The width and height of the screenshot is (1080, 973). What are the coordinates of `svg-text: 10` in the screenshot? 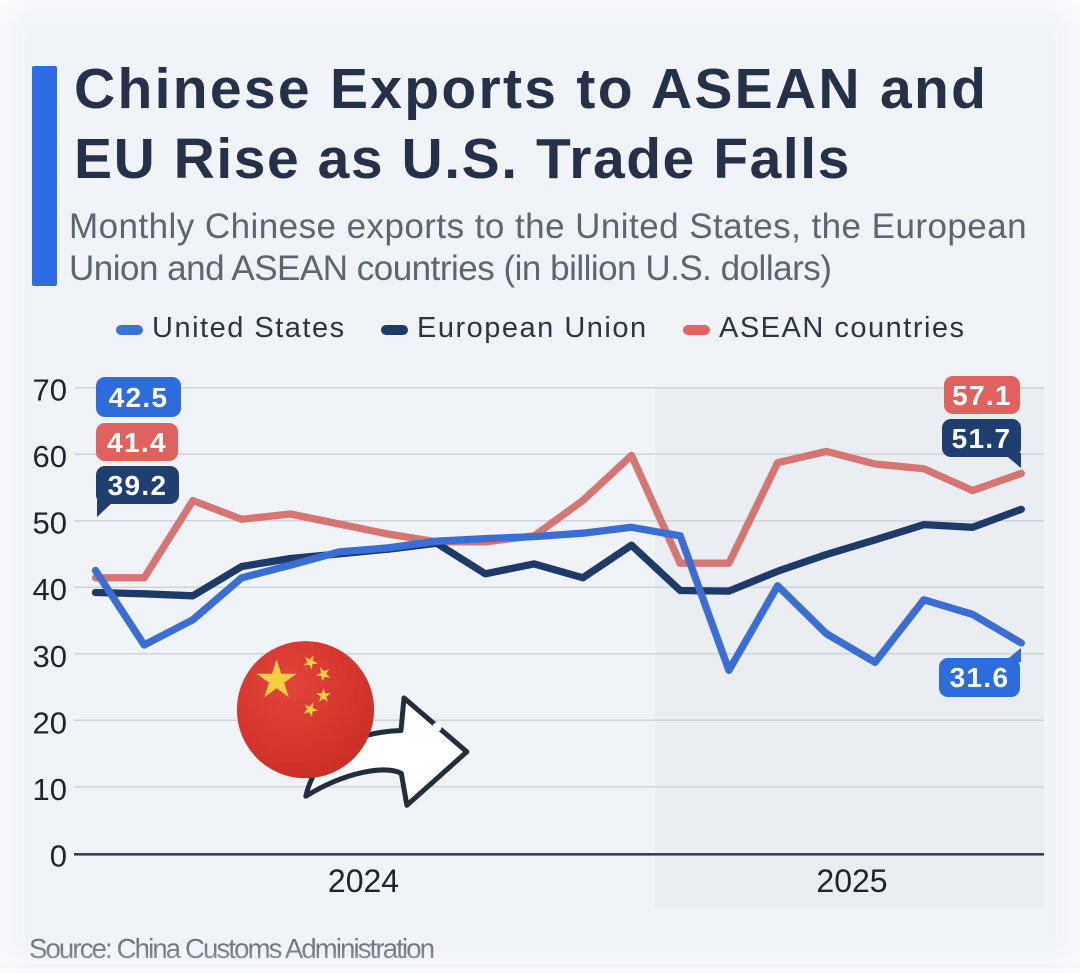 It's located at (50, 789).